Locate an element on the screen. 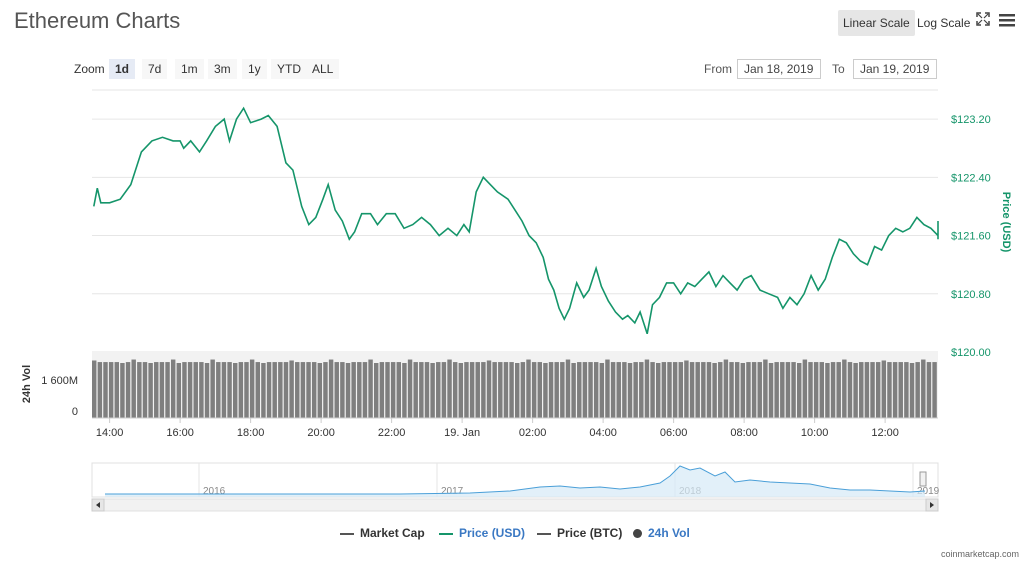  x-tick-label: 10:00 is located at coordinates (815, 433).